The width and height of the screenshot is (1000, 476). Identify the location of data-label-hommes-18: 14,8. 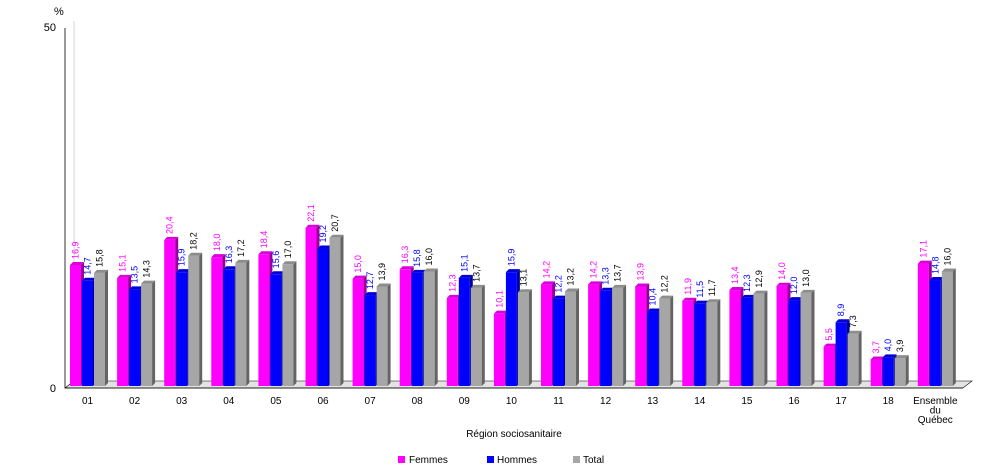
(935, 266).